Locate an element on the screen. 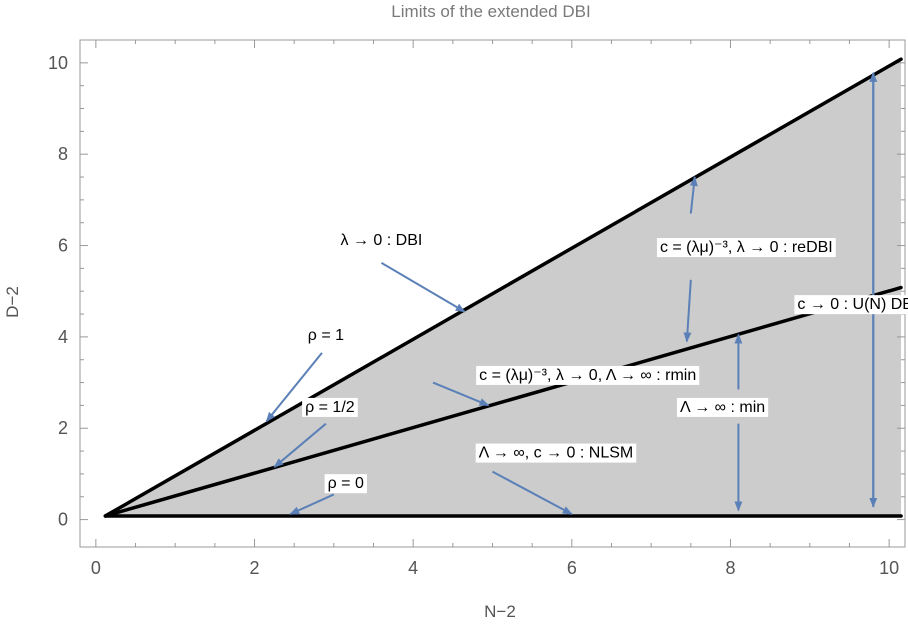 Image resolution: width=908 pixels, height=635 pixels. annotation: c → 0 : U(N) DBI is located at coordinates (851, 305).